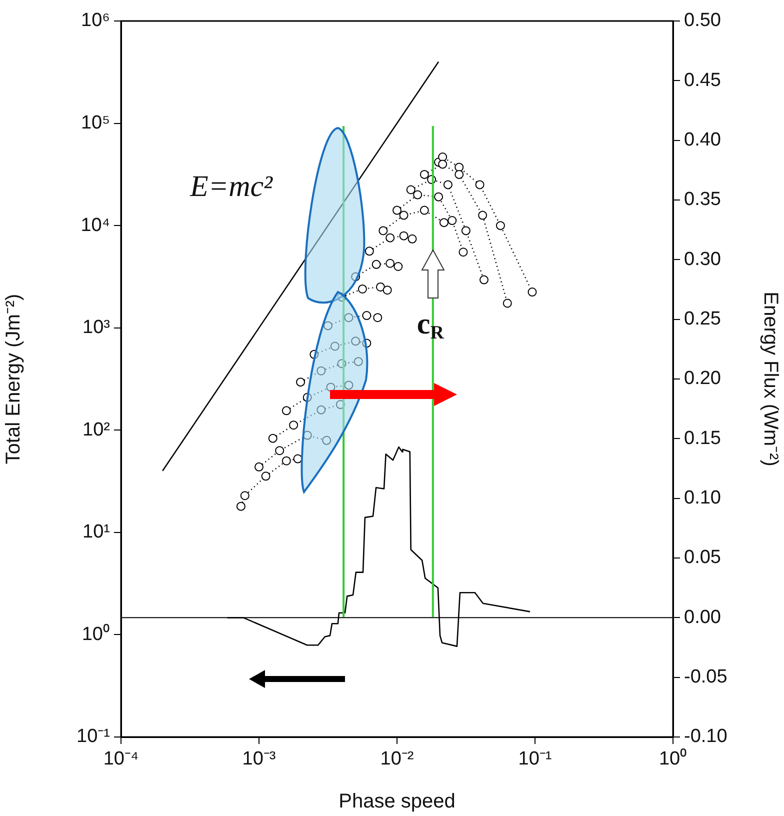 This screenshot has height=816, width=784. I want to click on y-tick-label: 10¹, so click(96, 532).